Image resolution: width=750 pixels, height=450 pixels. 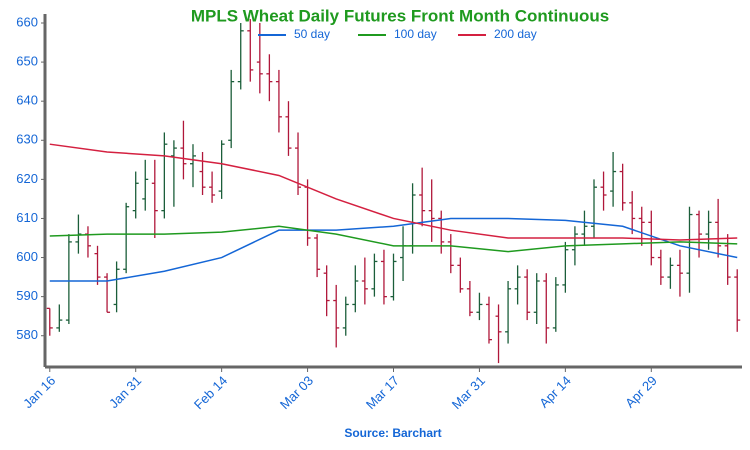 What do you see at coordinates (312, 34) in the screenshot?
I see `legend-label: 50 day` at bounding box center [312, 34].